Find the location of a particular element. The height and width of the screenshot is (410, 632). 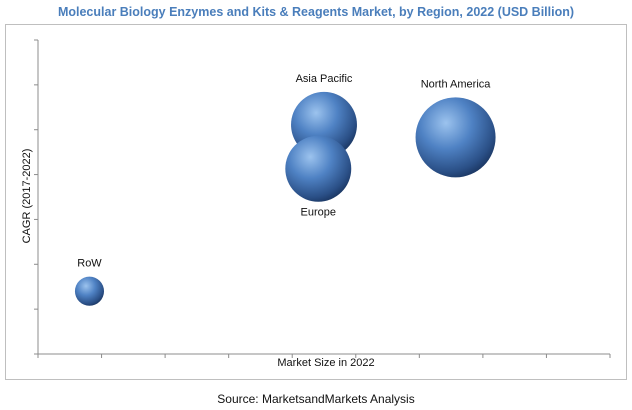

x-axis-title: Market Size in 2022 is located at coordinates (325, 363).